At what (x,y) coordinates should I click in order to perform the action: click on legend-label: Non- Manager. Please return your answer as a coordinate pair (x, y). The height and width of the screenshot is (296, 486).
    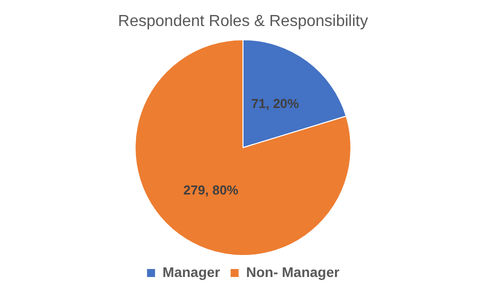
    Looking at the image, I should click on (293, 272).